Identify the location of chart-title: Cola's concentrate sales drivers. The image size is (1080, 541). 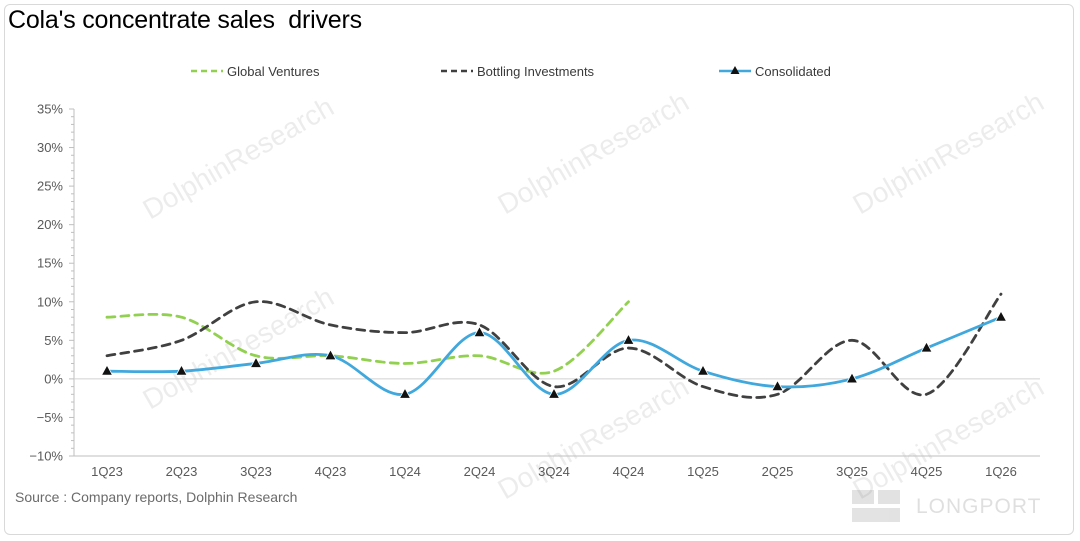
(185, 20).